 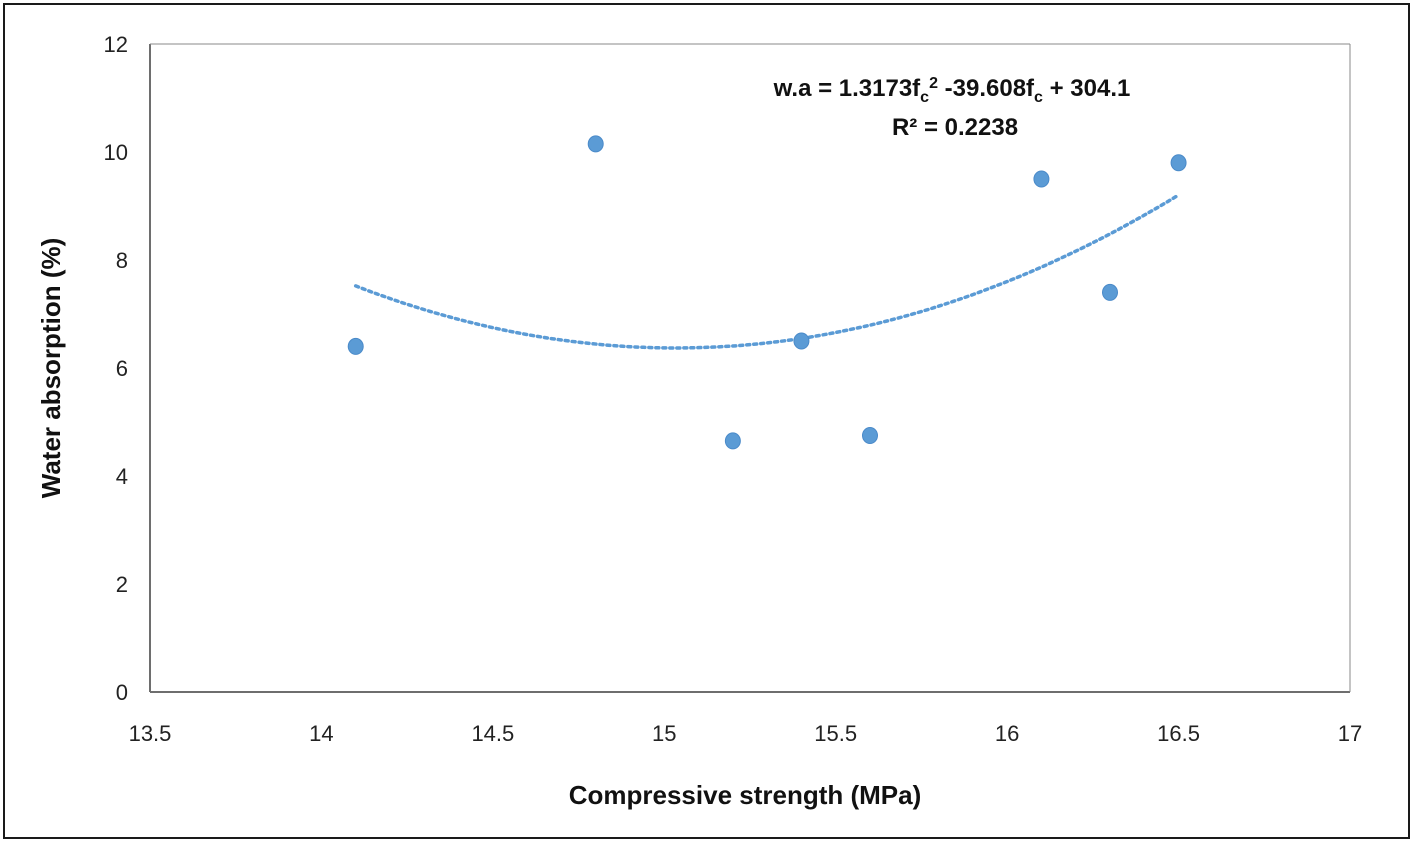 I want to click on y-tick-label: 0, so click(x=122, y=692).